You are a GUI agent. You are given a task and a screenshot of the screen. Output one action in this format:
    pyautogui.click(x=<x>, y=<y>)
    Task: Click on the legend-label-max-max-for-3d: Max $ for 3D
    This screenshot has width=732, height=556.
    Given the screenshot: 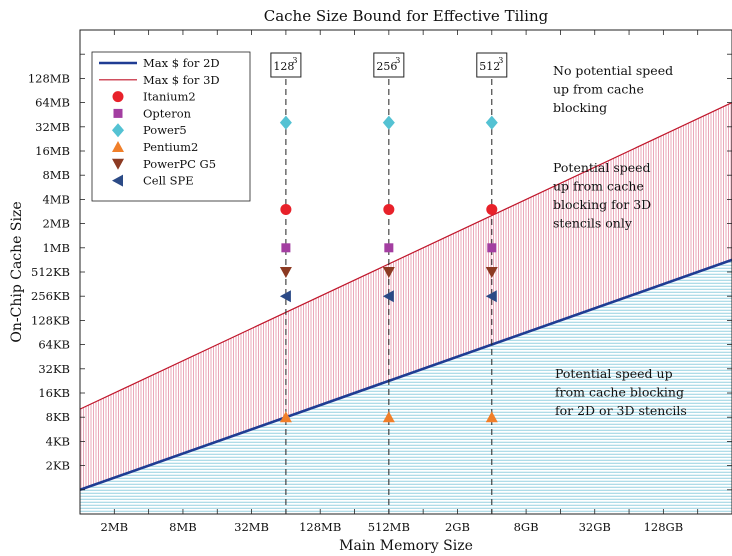 What is the action you would take?
    pyautogui.click(x=181, y=80)
    